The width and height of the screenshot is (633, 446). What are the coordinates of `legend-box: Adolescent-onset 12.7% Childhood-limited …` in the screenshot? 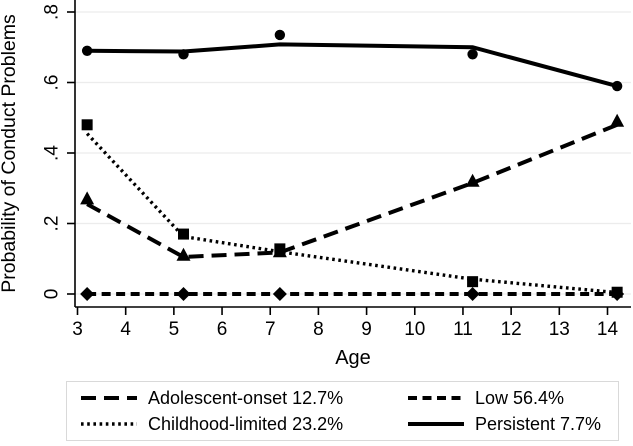 It's located at (342, 411).